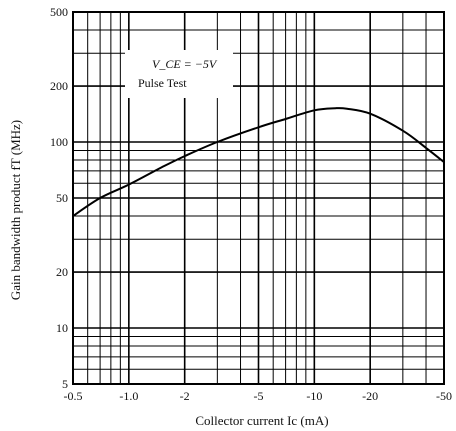 The height and width of the screenshot is (431, 456). Describe the element at coordinates (185, 64) in the screenshot. I see `annotation-vce: V_CE = −5V` at that location.